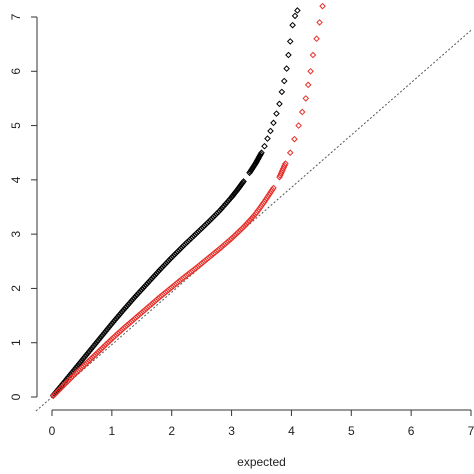 This screenshot has width=474, height=474. Describe the element at coordinates (16, 396) in the screenshot. I see `y-tick-label: 0` at that location.